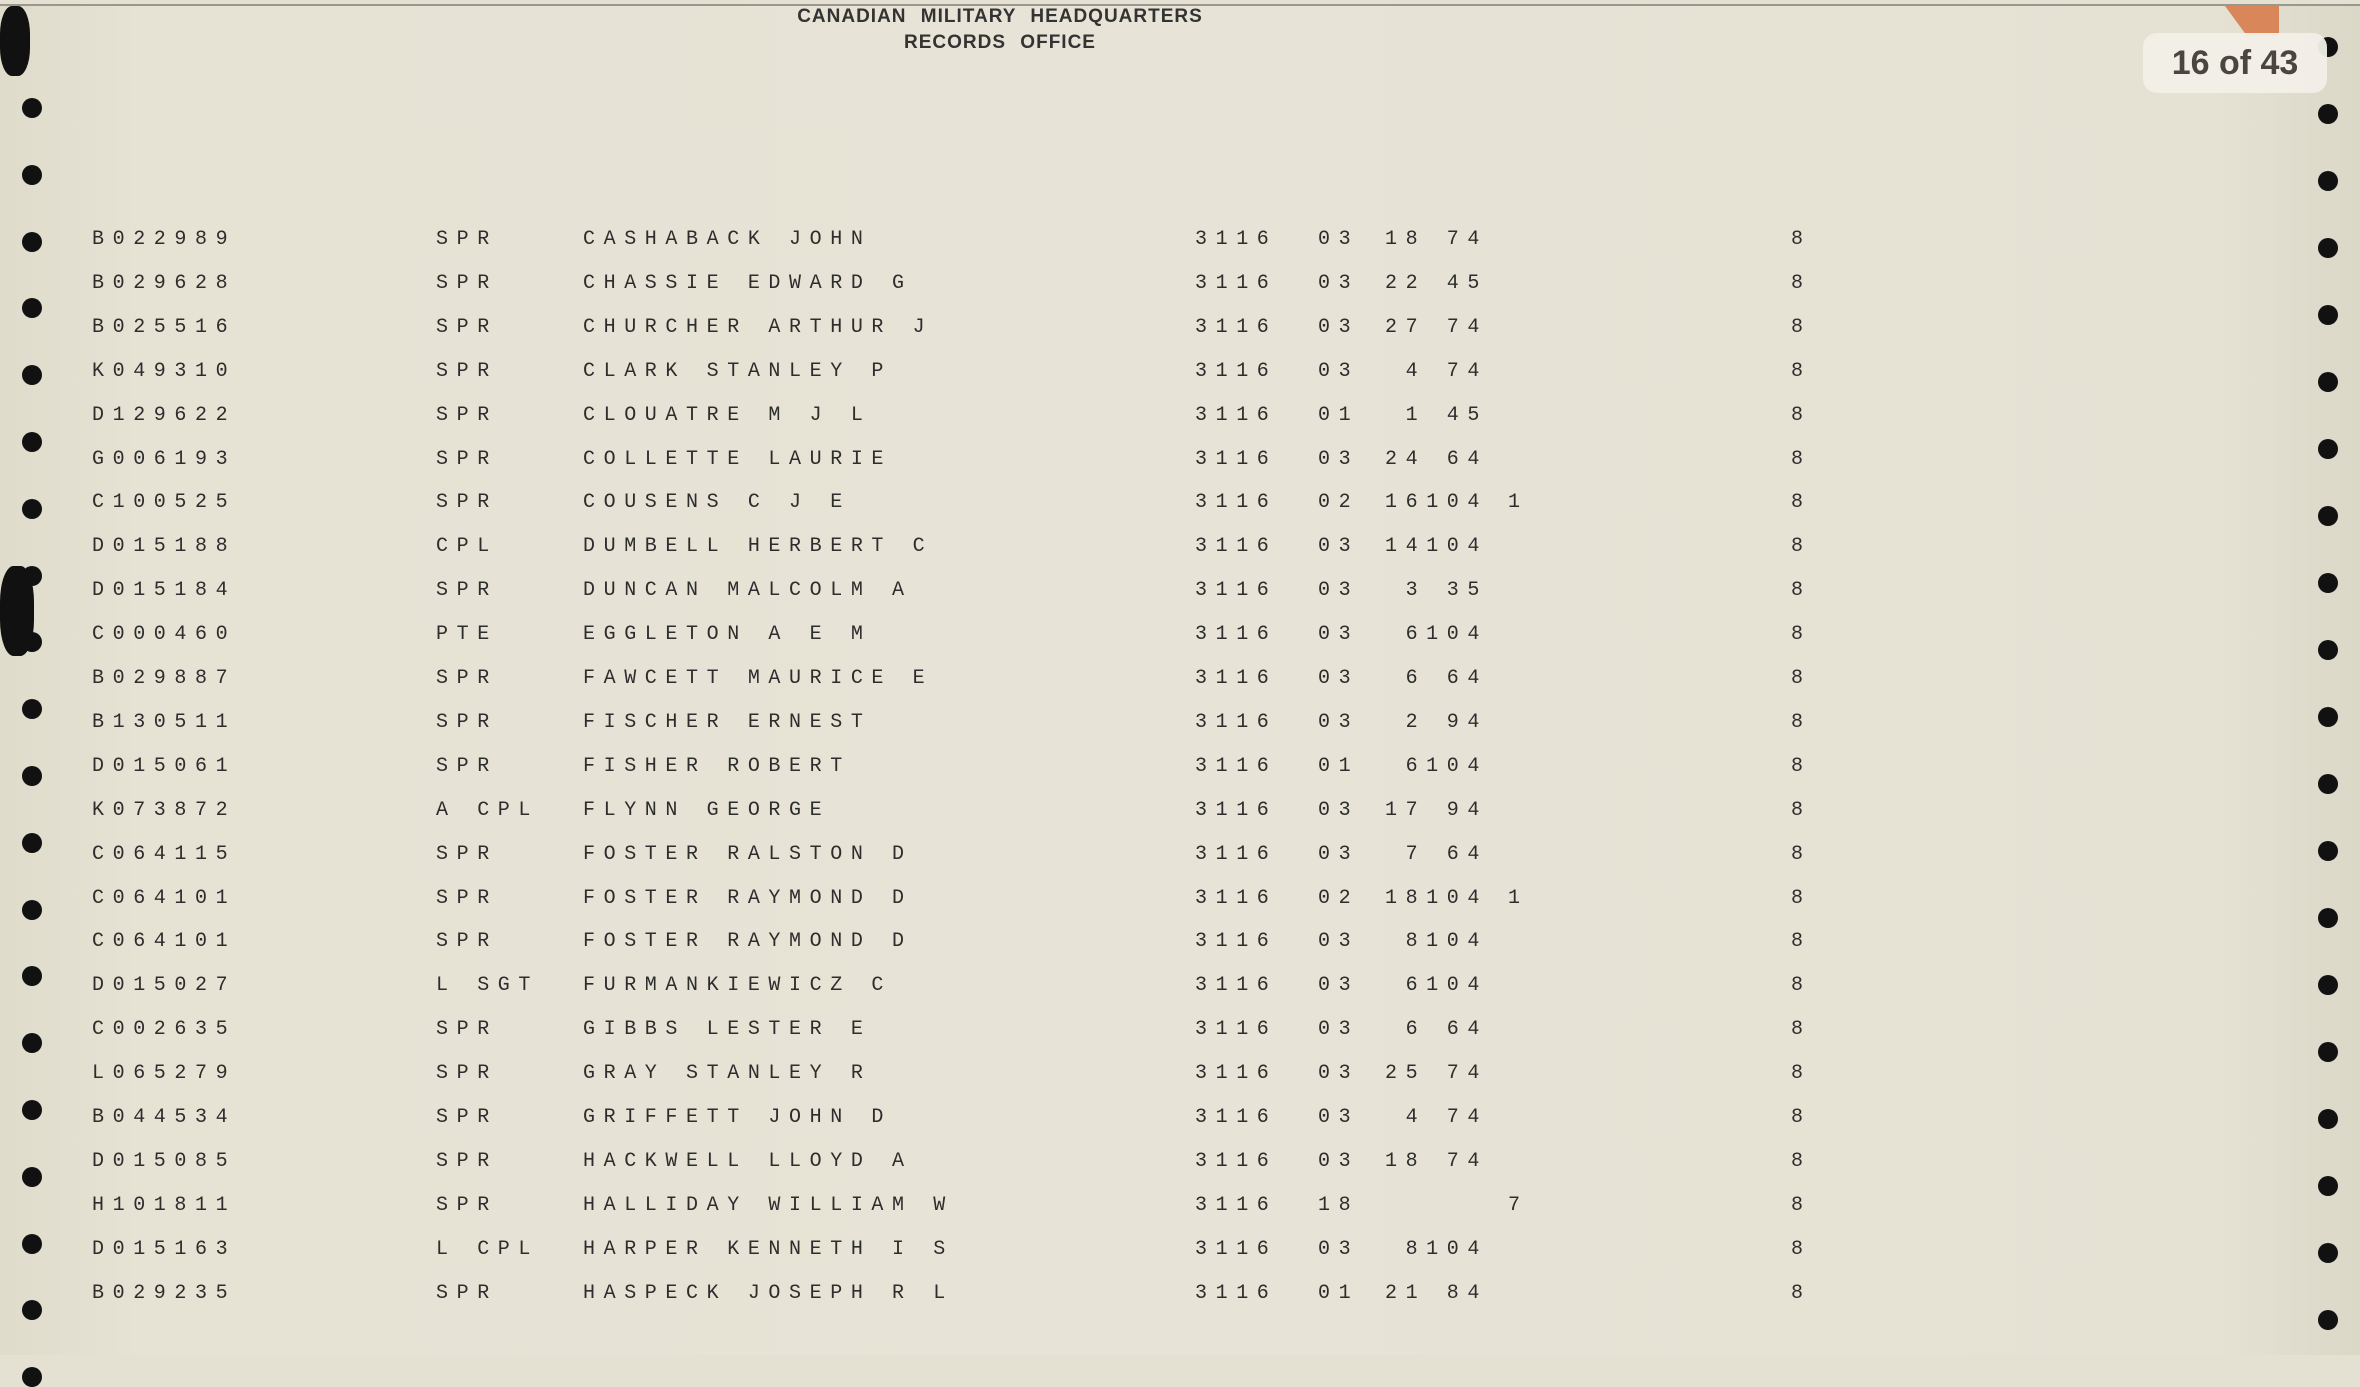 The image size is (2360, 1387). What do you see at coordinates (738, 459) in the screenshot?
I see `name-cell: COLLETTE LAURIE` at bounding box center [738, 459].